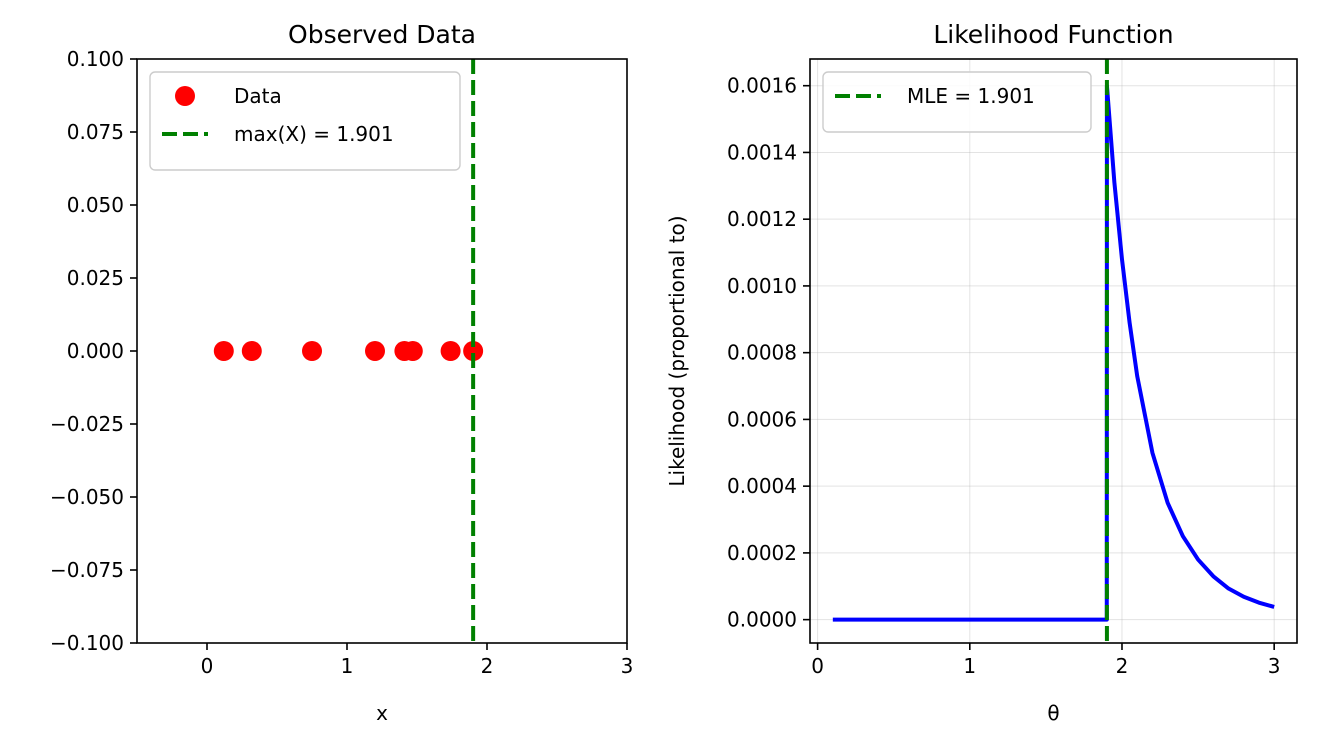 This screenshot has width=1324, height=744. What do you see at coordinates (87, 497) in the screenshot?
I see `y-tick-label: −0.050` at bounding box center [87, 497].